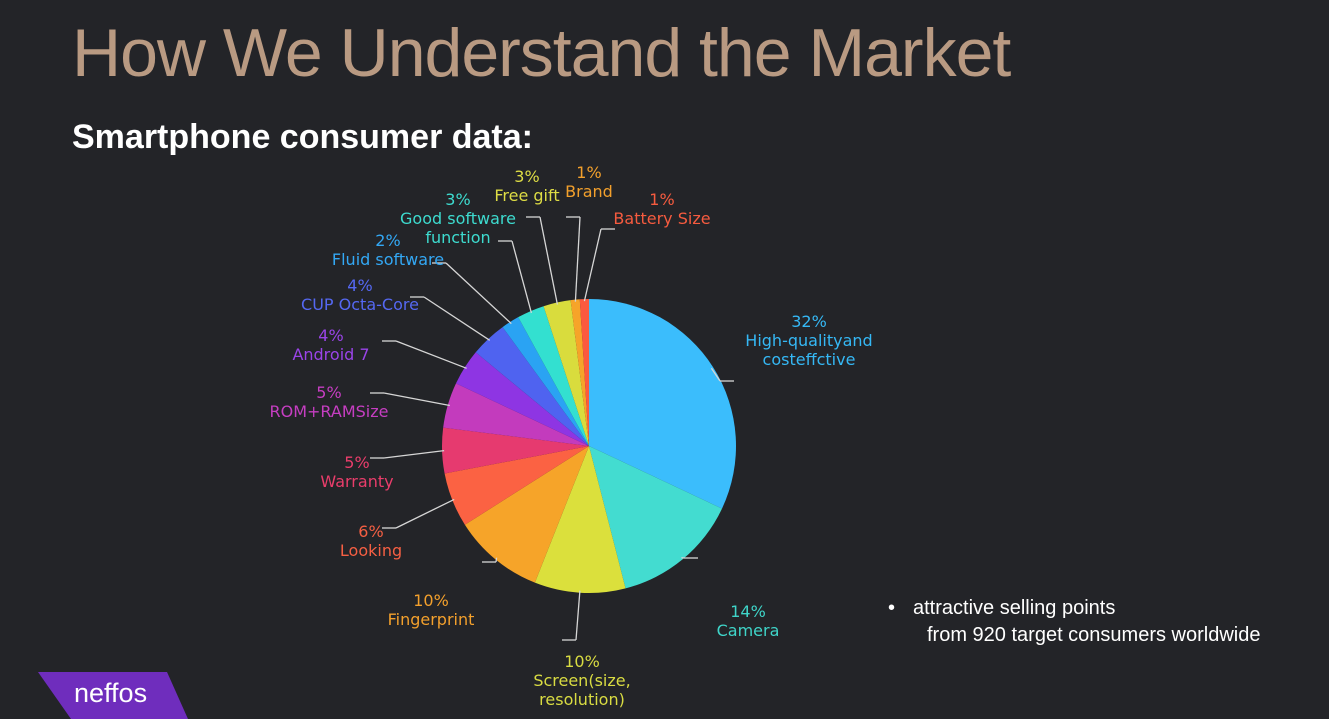  Describe the element at coordinates (1094, 635) in the screenshot. I see `bullet-text-line2: from 920 target consumers worldwide` at that location.